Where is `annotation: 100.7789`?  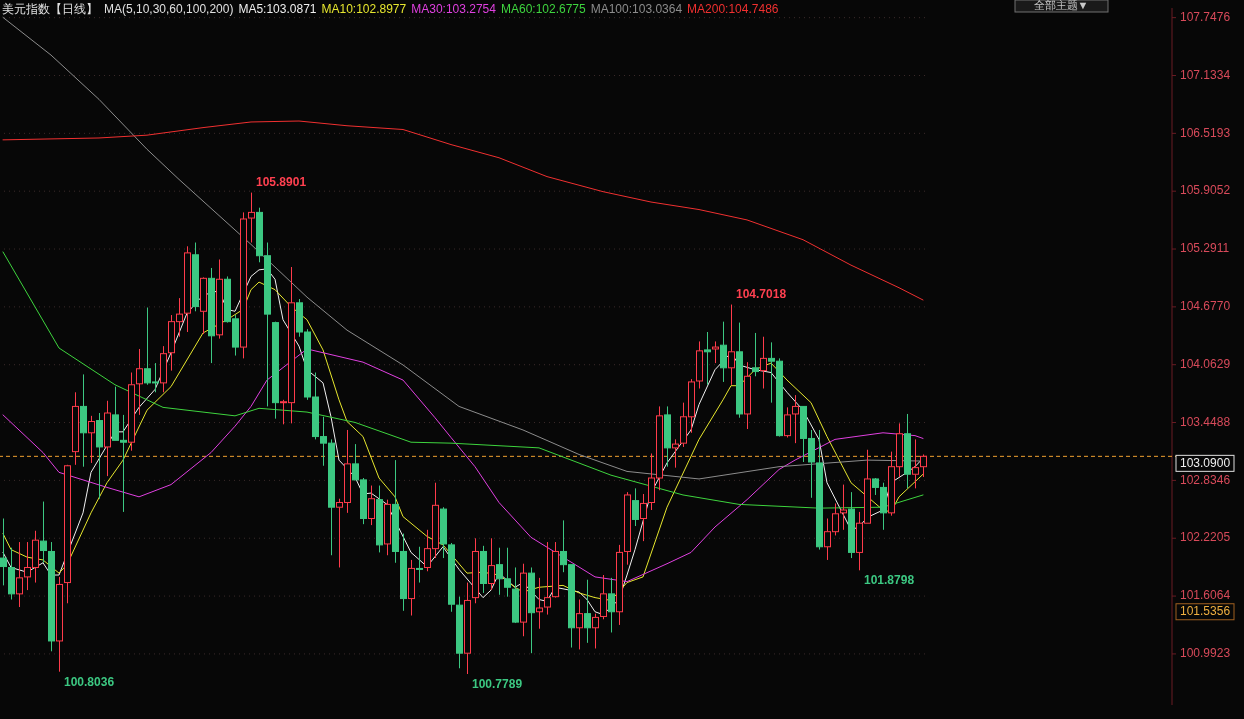
annotation: 100.7789 is located at coordinates (497, 684).